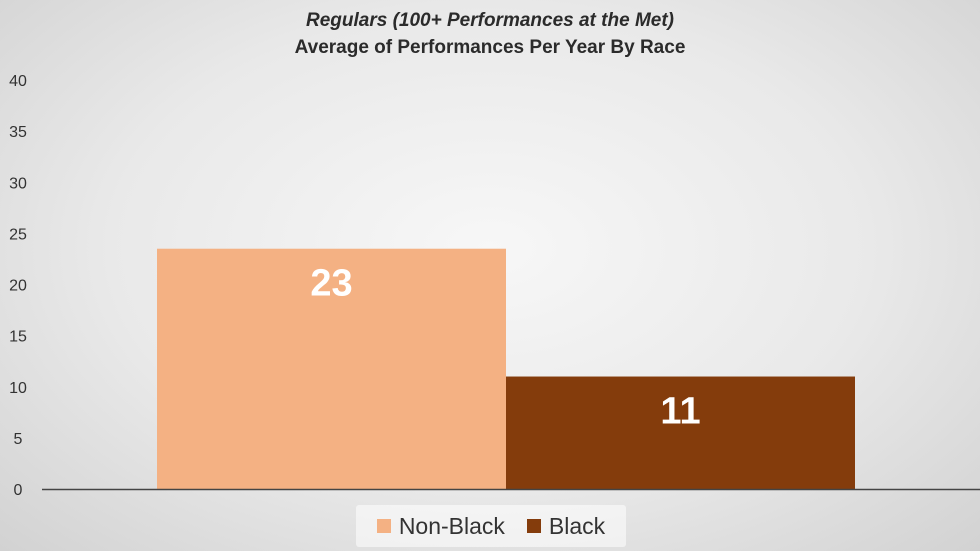 This screenshot has width=980, height=551. Describe the element at coordinates (18, 132) in the screenshot. I see `y-tick-label-35: 35` at that location.